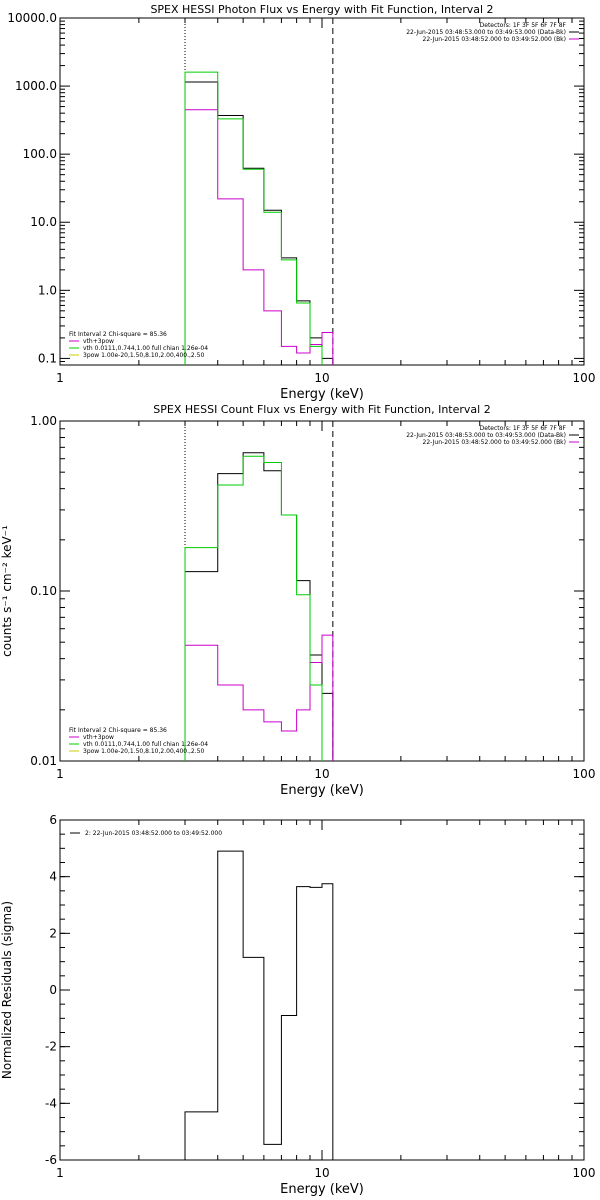 Image resolution: width=600 pixels, height=1200 pixels. I want to click on y-tick-label: 6, so click(53, 820).